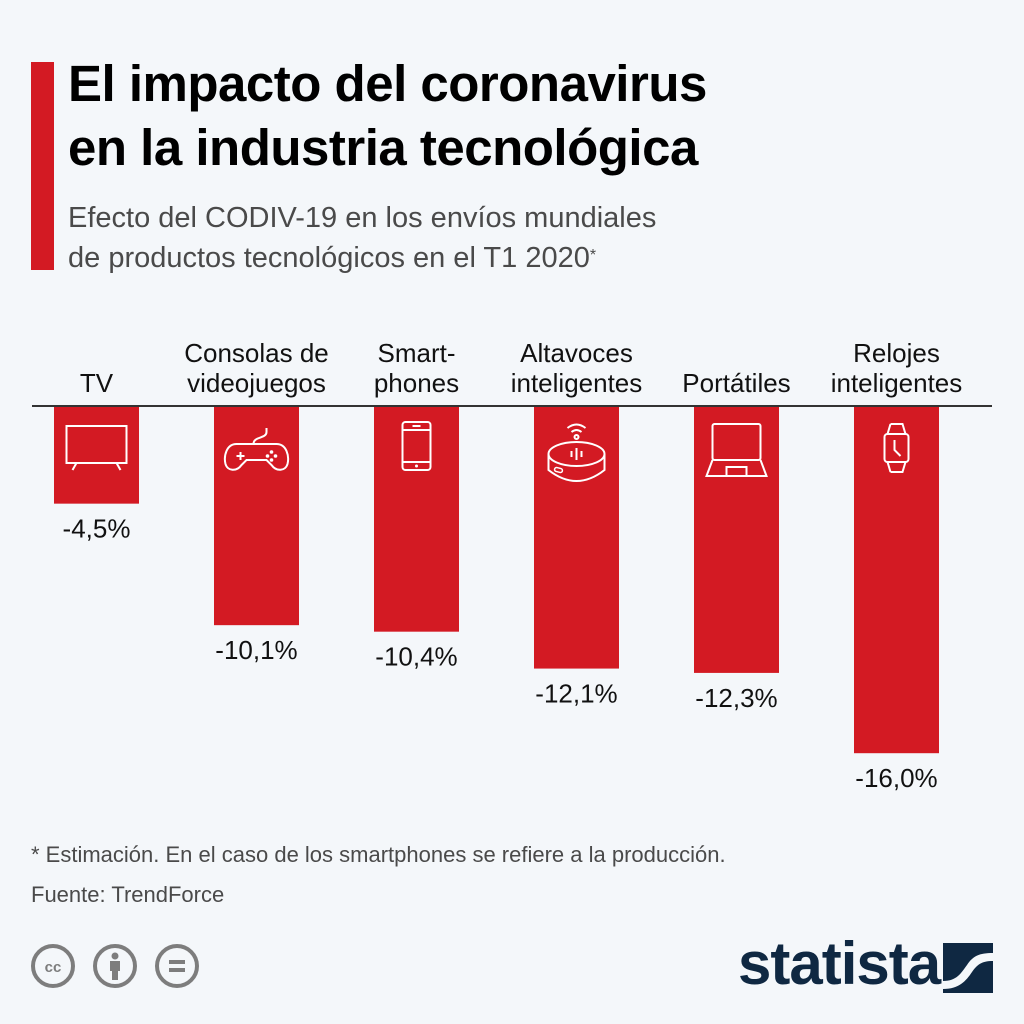  I want to click on statista-logo-text: statista, so click(839, 963).